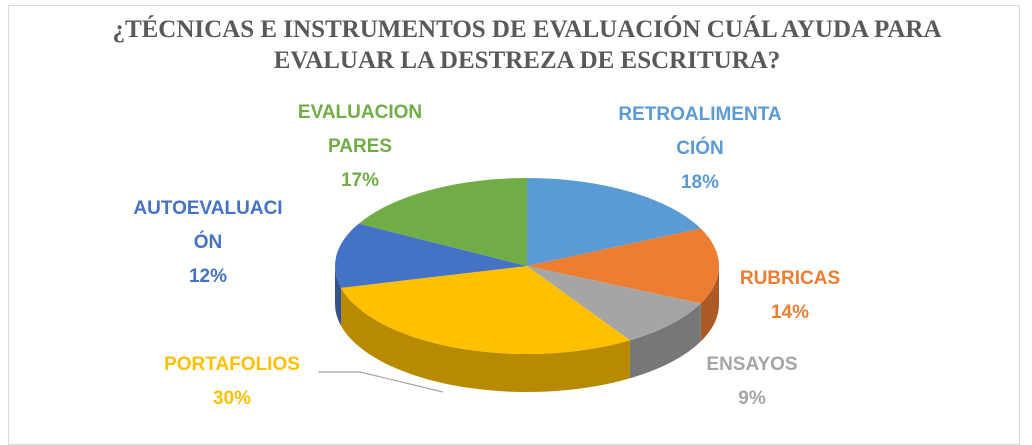 This screenshot has height=445, width=1032. I want to click on category-label: PORTAFOLIOS, so click(232, 364).